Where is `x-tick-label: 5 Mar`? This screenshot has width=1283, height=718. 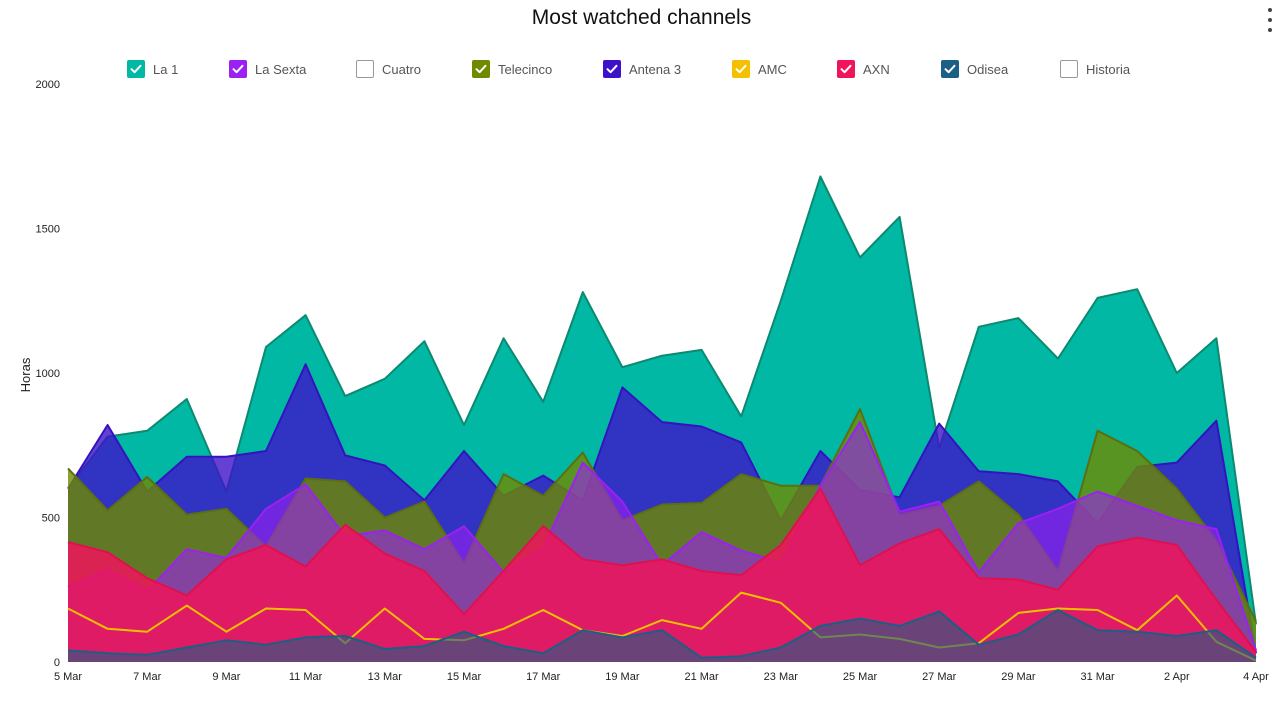
x-tick-label: 5 Mar is located at coordinates (68, 677).